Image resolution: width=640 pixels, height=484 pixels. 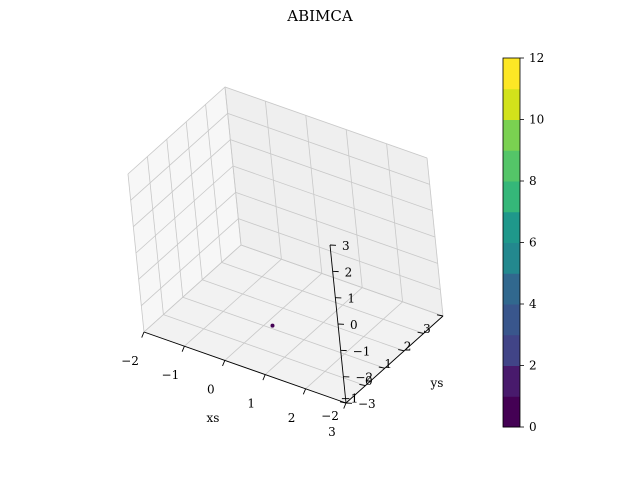 What do you see at coordinates (536, 58) in the screenshot?
I see `colorbar-tick-label: 12` at bounding box center [536, 58].